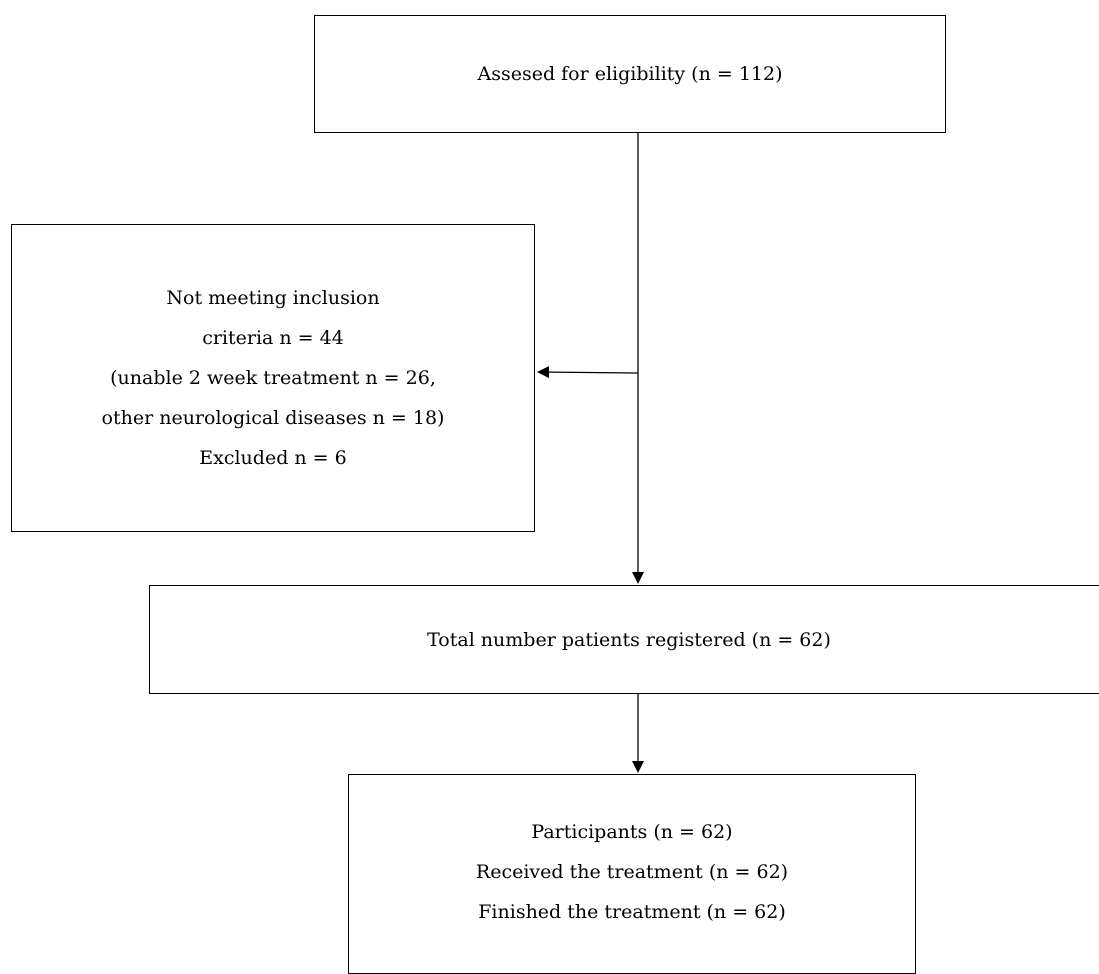  What do you see at coordinates (632, 912) in the screenshot?
I see `participants-line-3: Finished the treatment (n = 62)` at bounding box center [632, 912].